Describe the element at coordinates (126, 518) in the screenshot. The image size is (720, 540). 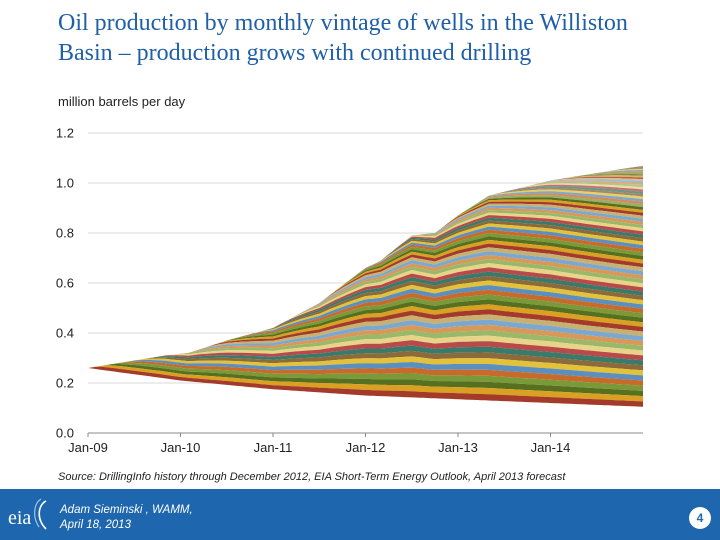
I see `footer-author: Adam Sieminski , WAMM, April 18, 2013` at that location.